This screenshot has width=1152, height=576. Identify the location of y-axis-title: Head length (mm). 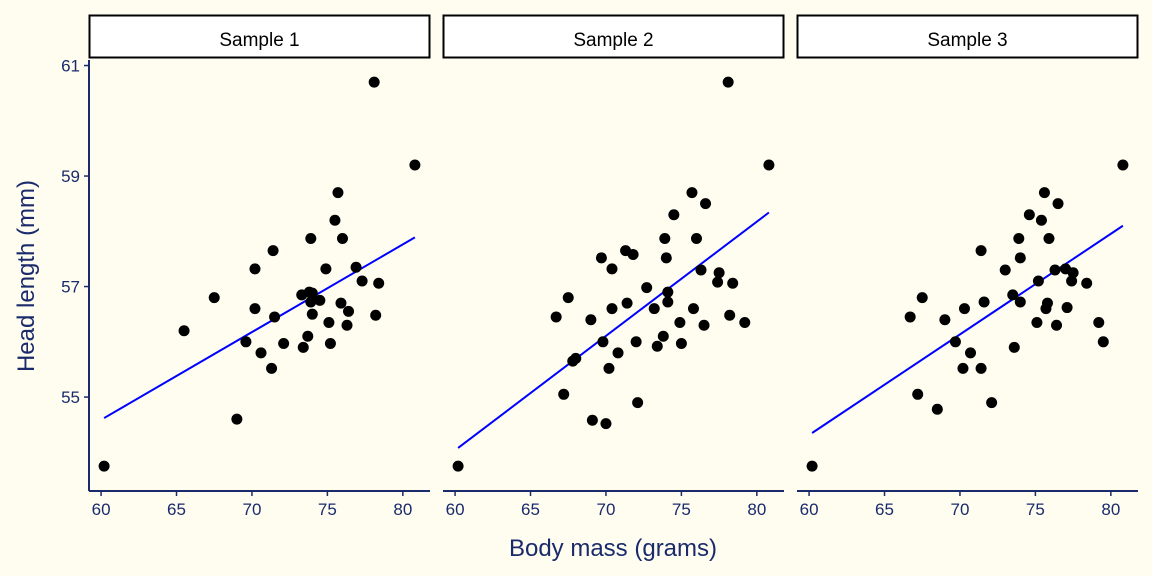
(26, 276).